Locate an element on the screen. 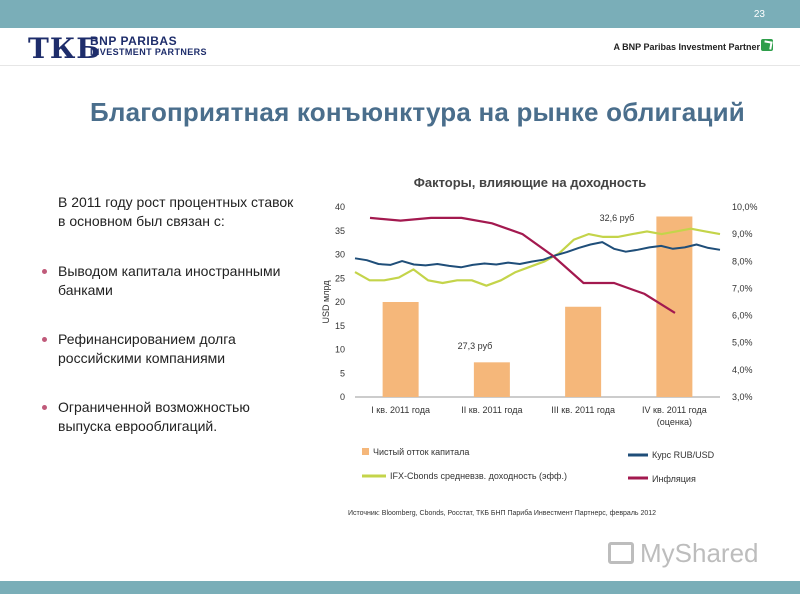  y-tick-label: 5 is located at coordinates (342, 373).